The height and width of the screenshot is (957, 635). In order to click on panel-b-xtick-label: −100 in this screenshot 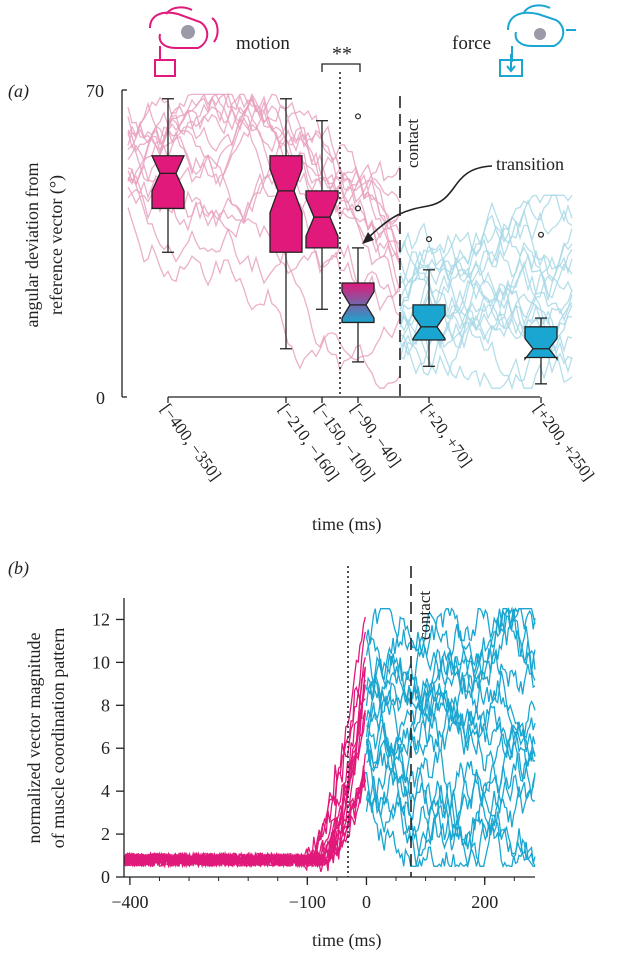, I will do `click(307, 902)`.